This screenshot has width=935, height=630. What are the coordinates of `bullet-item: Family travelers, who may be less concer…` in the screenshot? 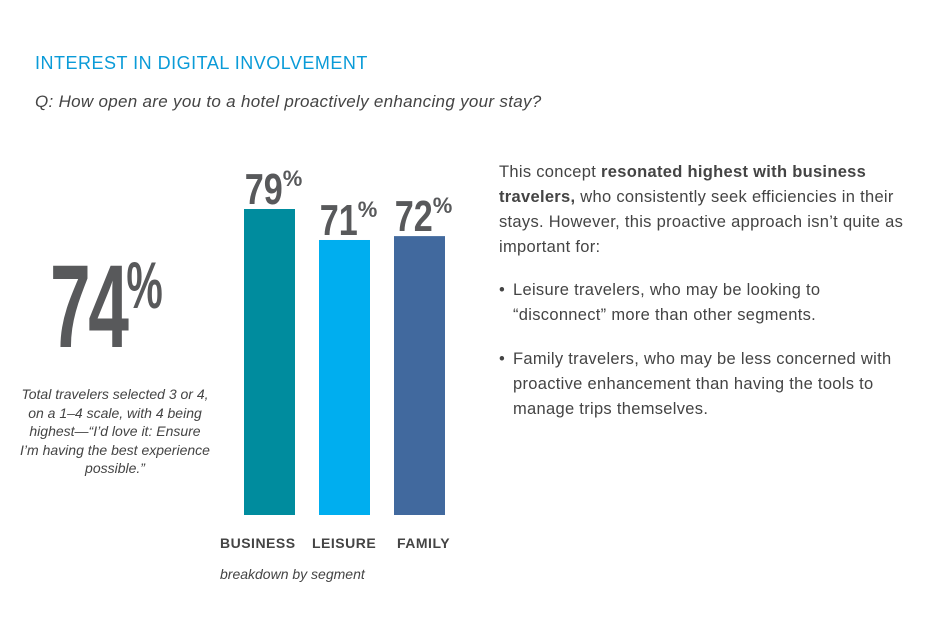 It's located at (706, 384).